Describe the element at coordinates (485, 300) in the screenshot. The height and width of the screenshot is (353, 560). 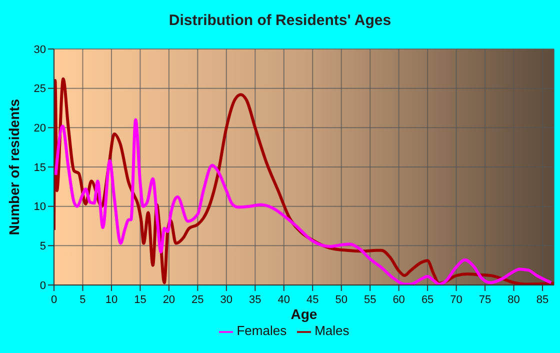
I see `x-tick-label: 75` at that location.